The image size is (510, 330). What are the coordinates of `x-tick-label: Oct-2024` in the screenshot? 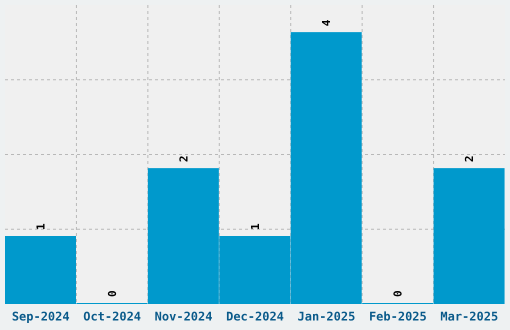 It's located at (112, 317).